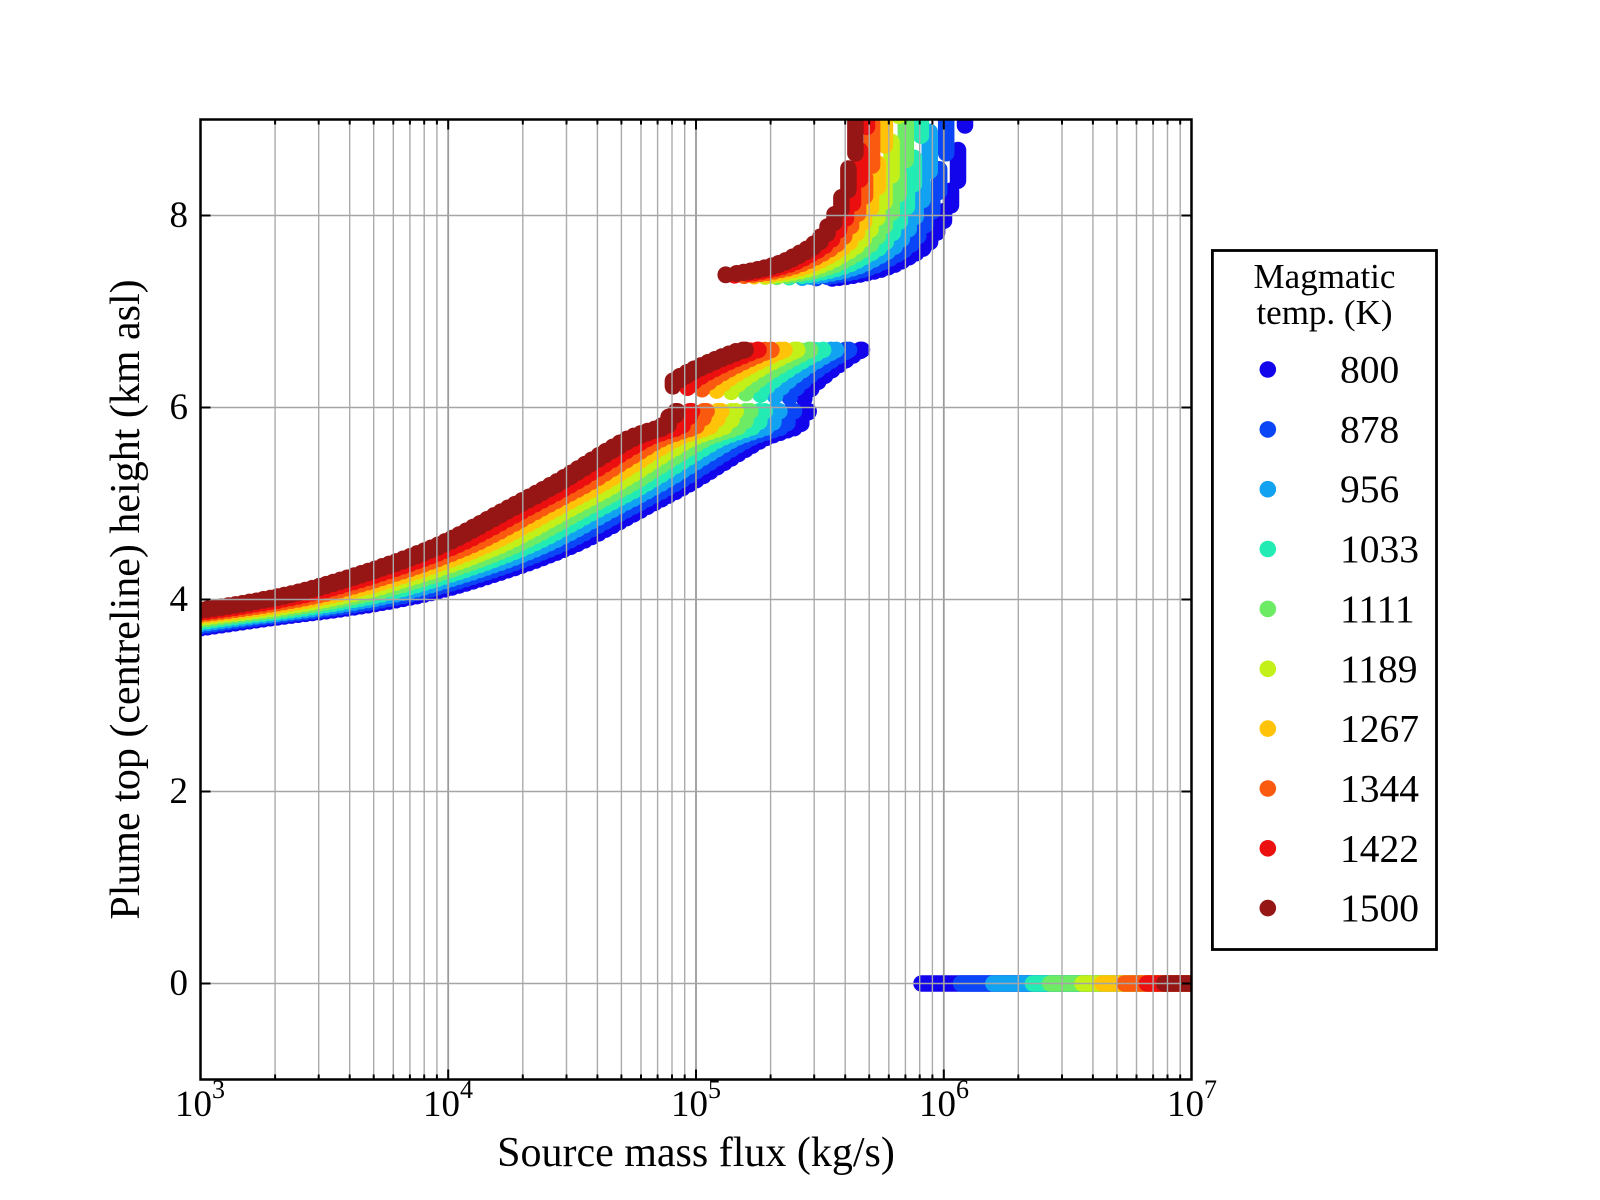 This screenshot has width=1600, height=1200. What do you see at coordinates (448, 1100) in the screenshot?
I see `svg-text: 10⁴` at bounding box center [448, 1100].